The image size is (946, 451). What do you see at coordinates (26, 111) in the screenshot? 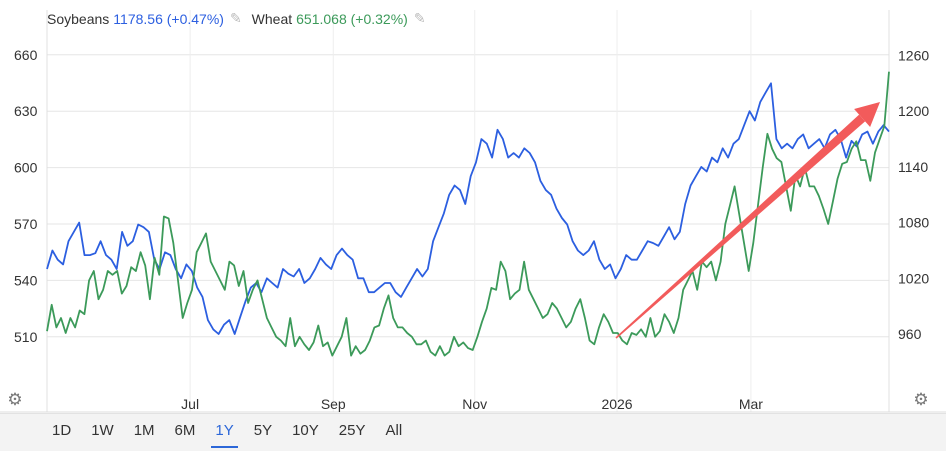
I see `left-tick-label: 630` at bounding box center [26, 111].